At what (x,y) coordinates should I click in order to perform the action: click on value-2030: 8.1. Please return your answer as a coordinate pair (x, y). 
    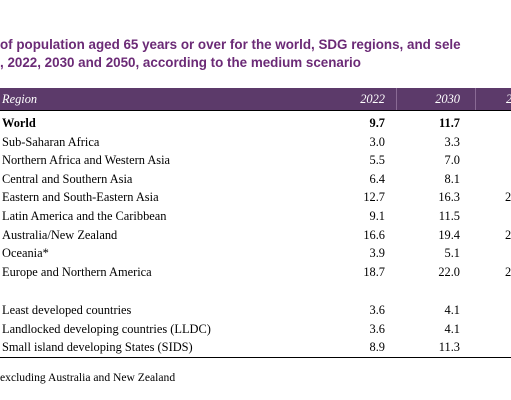
    Looking at the image, I should click on (452, 179).